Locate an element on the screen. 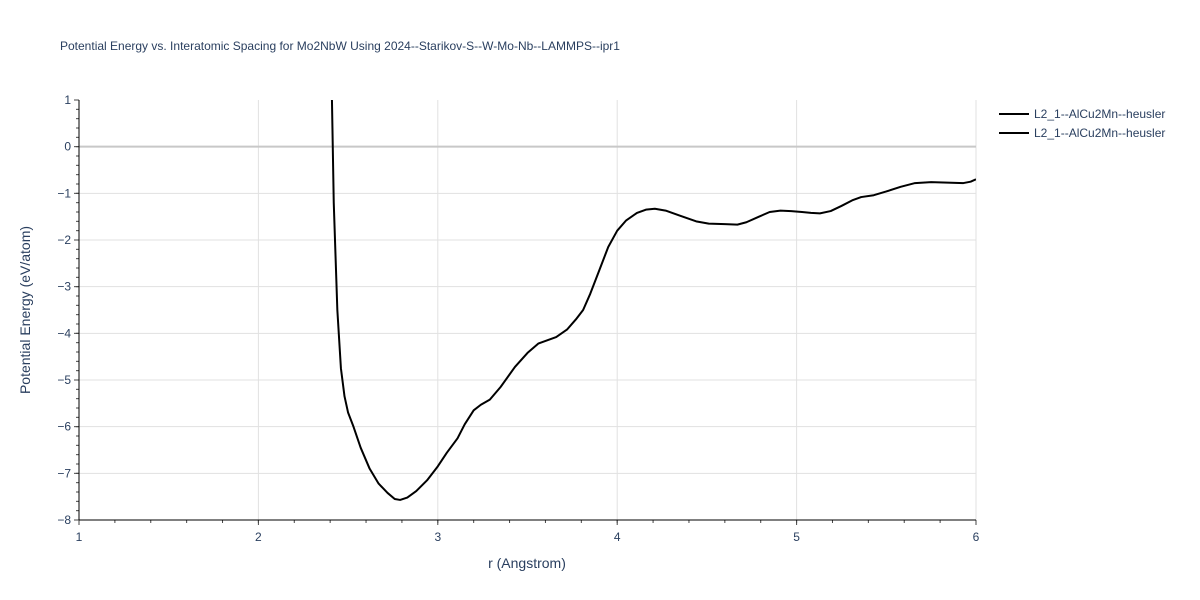 This screenshot has width=1200, height=600. x-tick-label: 2 is located at coordinates (258, 537).